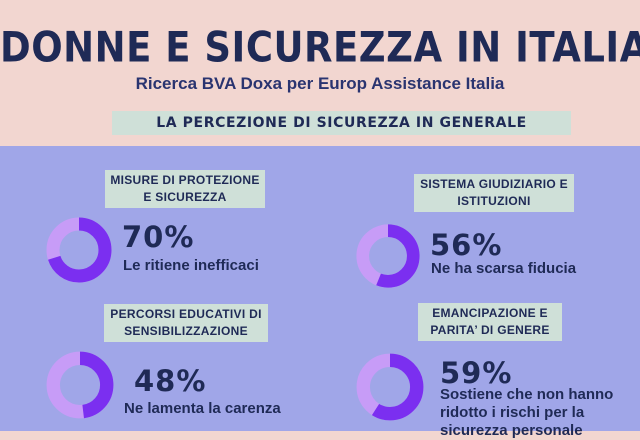  I want to click on category-label: SISTEMA GIUDIZIARIO E ISTITUZIONI, so click(494, 193).